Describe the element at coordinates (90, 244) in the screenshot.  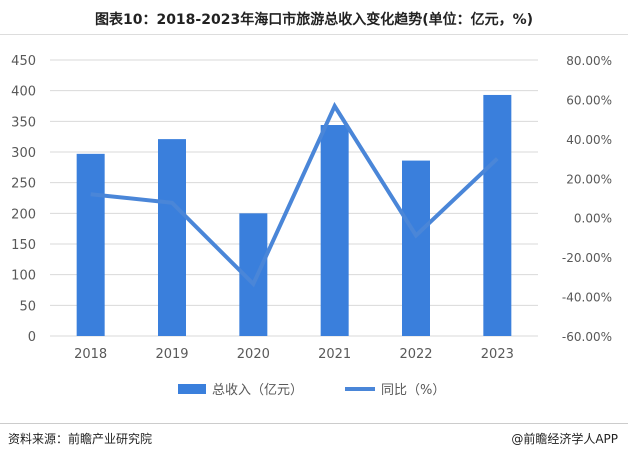
I see `bar-2018` at that location.